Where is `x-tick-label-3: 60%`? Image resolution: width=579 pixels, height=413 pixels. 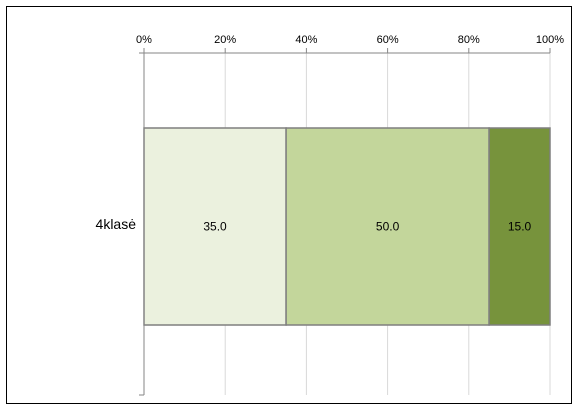
x-tick-label-3: 60% is located at coordinates (388, 40).